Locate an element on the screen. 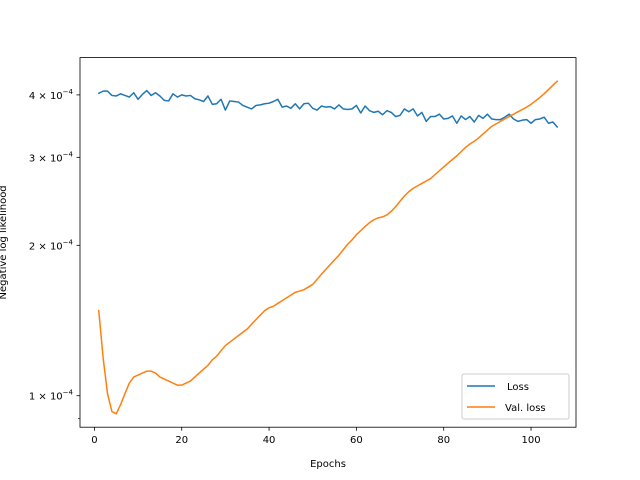 The width and height of the screenshot is (640, 480). y-ticks: 1 × 10−4 2 × 10−4 3 × 10−4 4 × 10−4 is located at coordinates (54, 245).